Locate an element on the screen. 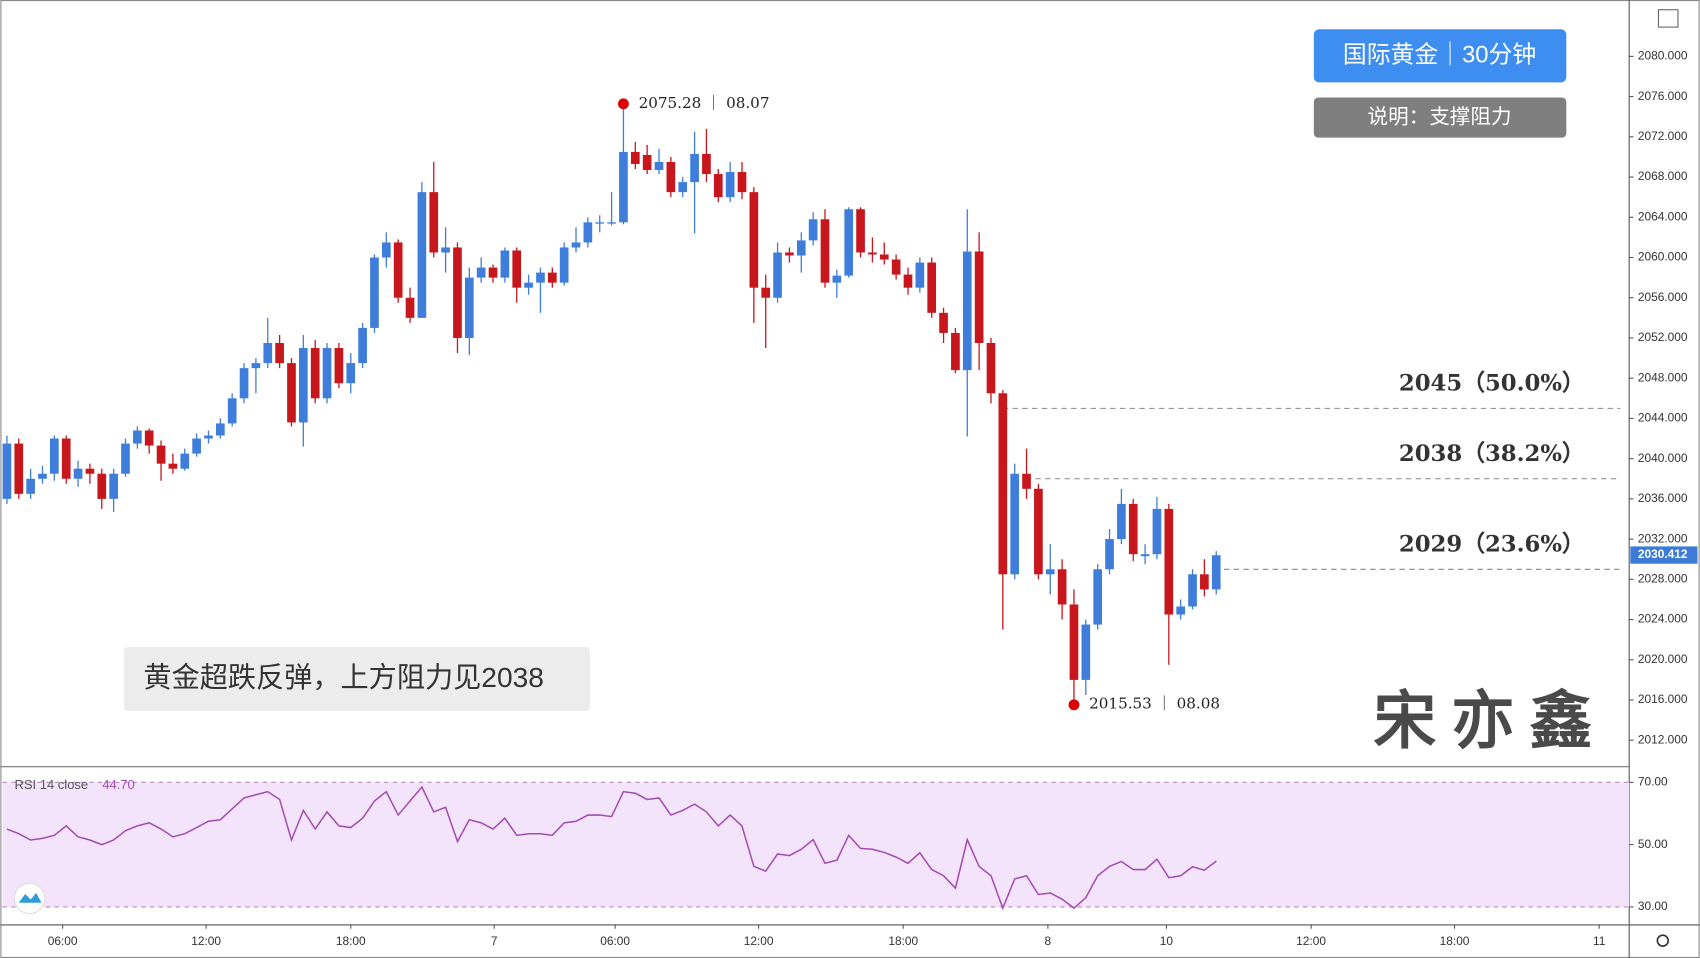 Image resolution: width=1700 pixels, height=958 pixels. subtitle: 说明：支撑阻力 is located at coordinates (1440, 117).